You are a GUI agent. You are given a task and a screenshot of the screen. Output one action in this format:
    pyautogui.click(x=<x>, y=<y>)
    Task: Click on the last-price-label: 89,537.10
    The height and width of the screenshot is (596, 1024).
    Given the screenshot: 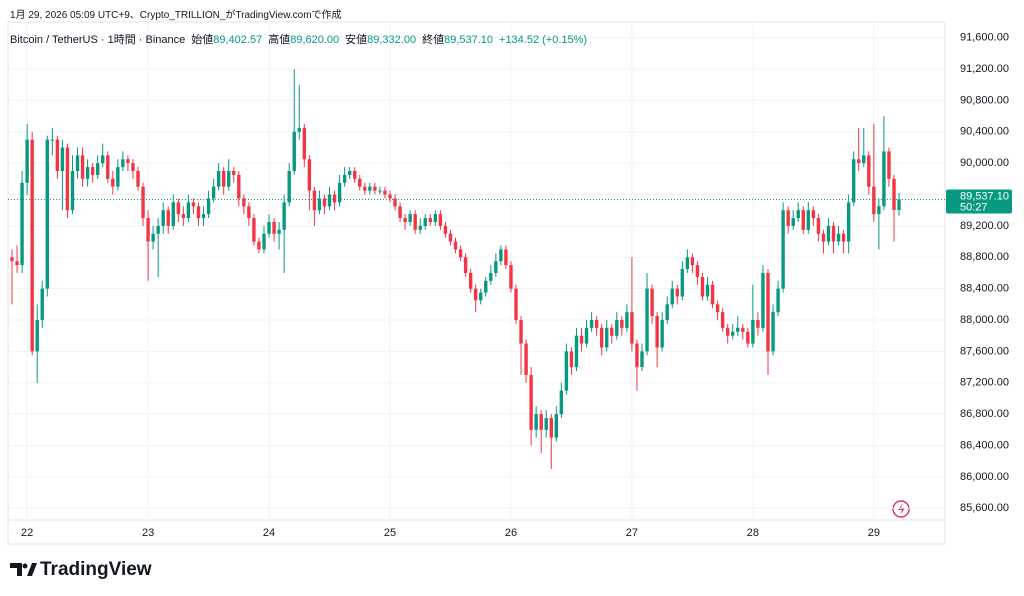 What is the action you would take?
    pyautogui.click(x=984, y=196)
    